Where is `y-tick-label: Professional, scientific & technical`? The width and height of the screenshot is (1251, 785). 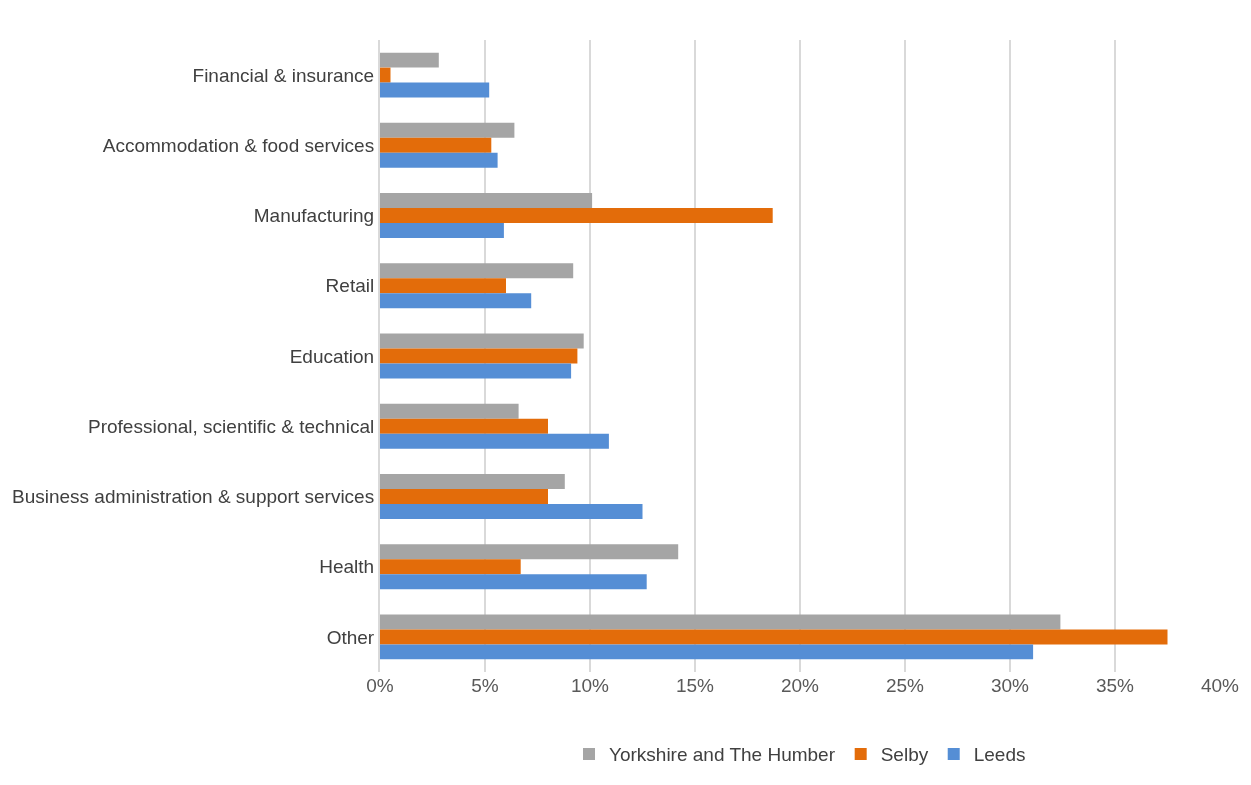
y-tick-label: Professional, scientific & technical is located at coordinates (231, 426).